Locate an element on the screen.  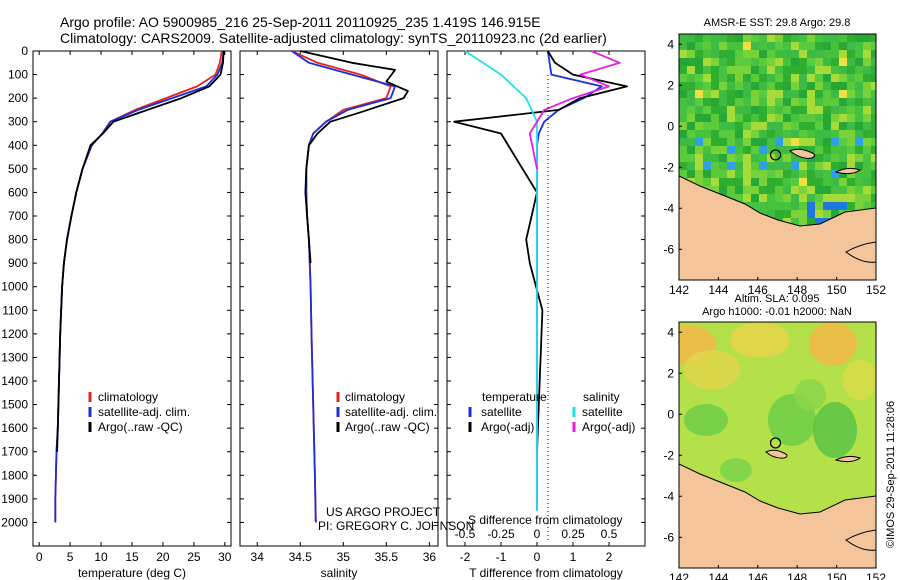
pi-credit: PI: GREGORY C. JOHNSON is located at coordinates (396, 526).